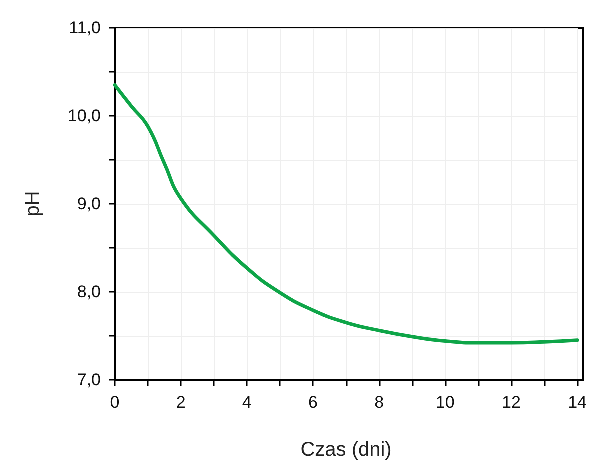 The height and width of the screenshot is (471, 590). I want to click on x-tick-label: 6, so click(313, 402).